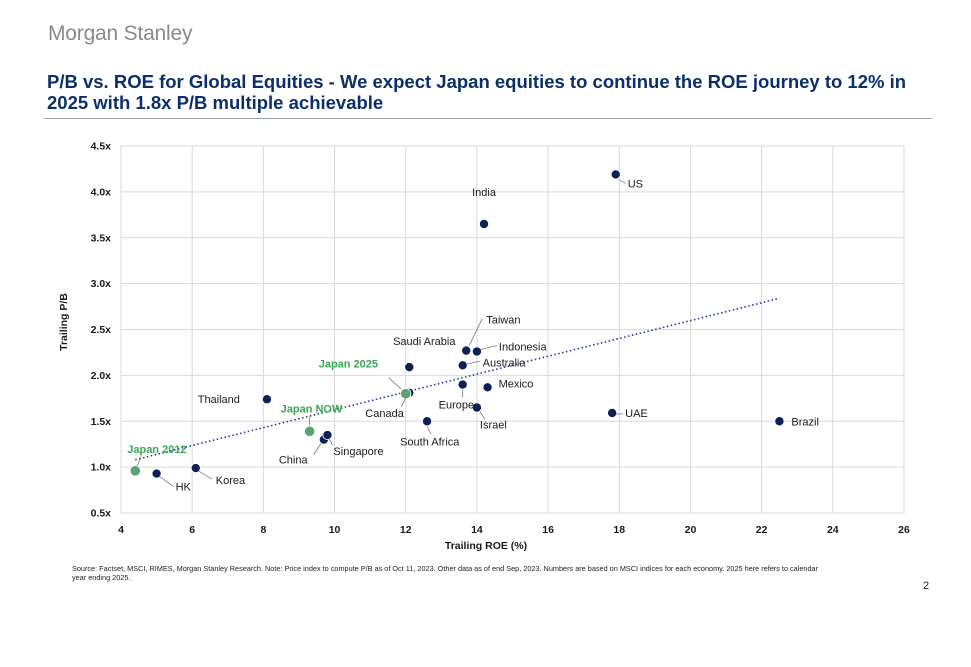 The width and height of the screenshot is (971, 667). Describe the element at coordinates (833, 530) in the screenshot. I see `x-tick-label: 24` at that location.